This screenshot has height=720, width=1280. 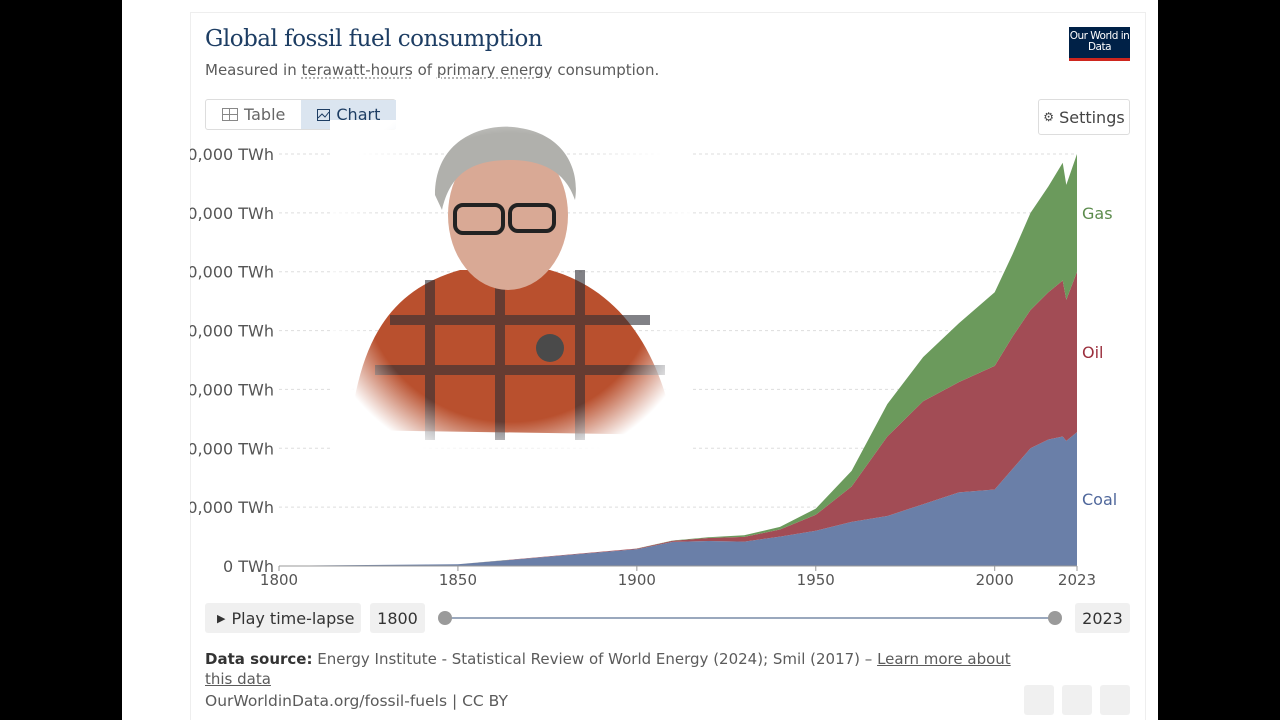 I want to click on tab-label: Table, so click(x=265, y=114).